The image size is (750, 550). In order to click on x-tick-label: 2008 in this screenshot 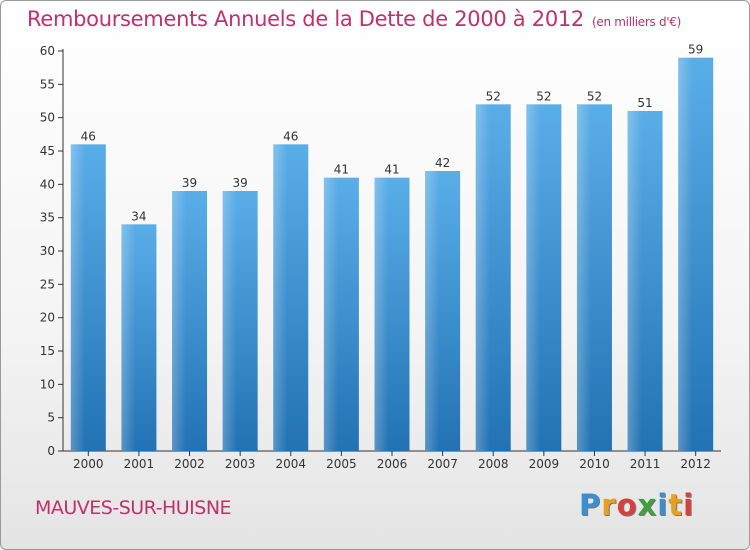, I will do `click(493, 464)`.